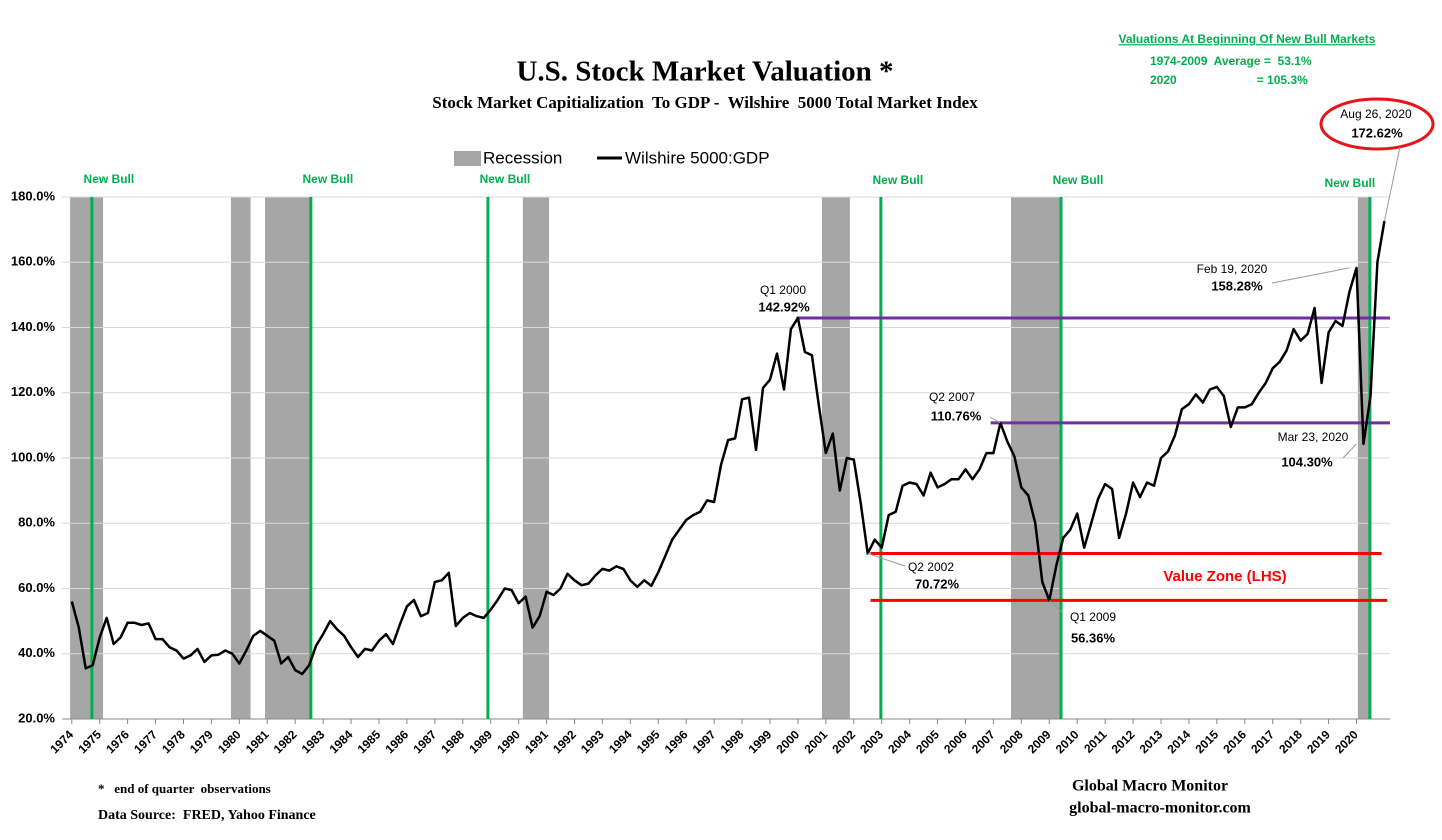 The height and width of the screenshot is (840, 1442). Describe the element at coordinates (36, 652) in the screenshot. I see `y-tick-label: 40.0%` at that location.